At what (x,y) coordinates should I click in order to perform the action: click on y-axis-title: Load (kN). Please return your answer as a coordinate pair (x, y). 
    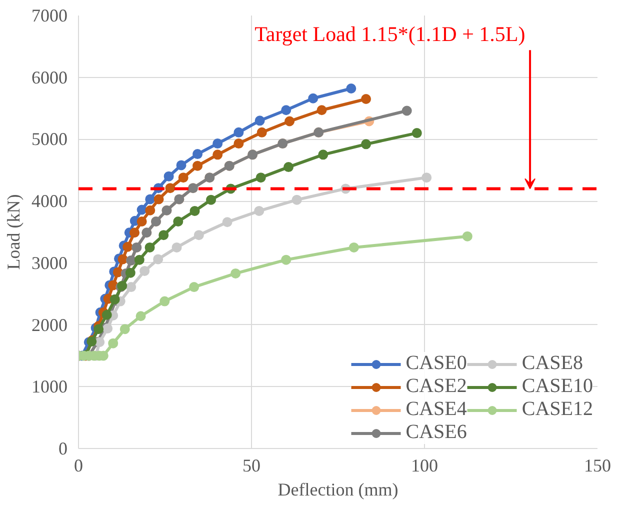
    Looking at the image, I should click on (14, 232).